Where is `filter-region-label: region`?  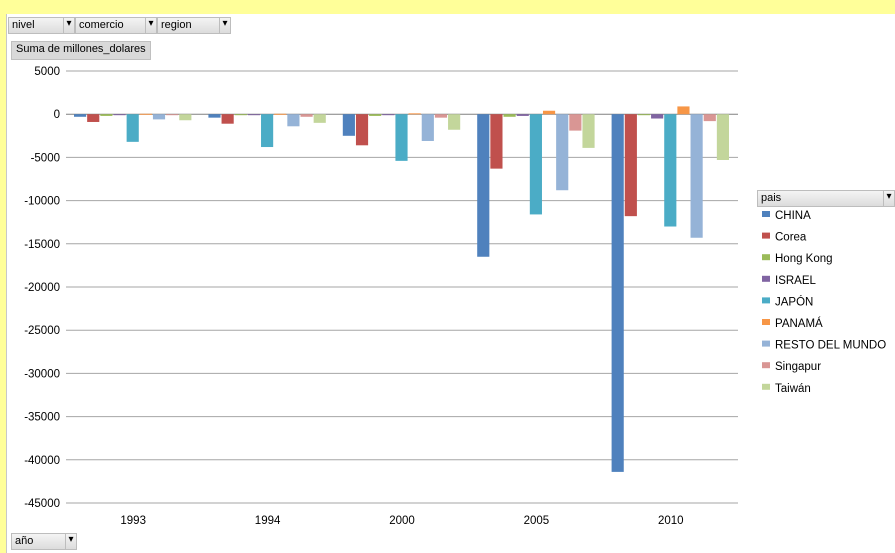
filter-region-label: region is located at coordinates (176, 25).